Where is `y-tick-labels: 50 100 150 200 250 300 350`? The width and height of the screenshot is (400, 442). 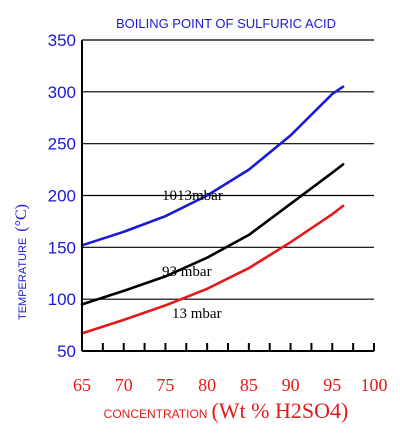 y-tick-labels: 50 100 150 200 250 300 350 is located at coordinates (62, 196).